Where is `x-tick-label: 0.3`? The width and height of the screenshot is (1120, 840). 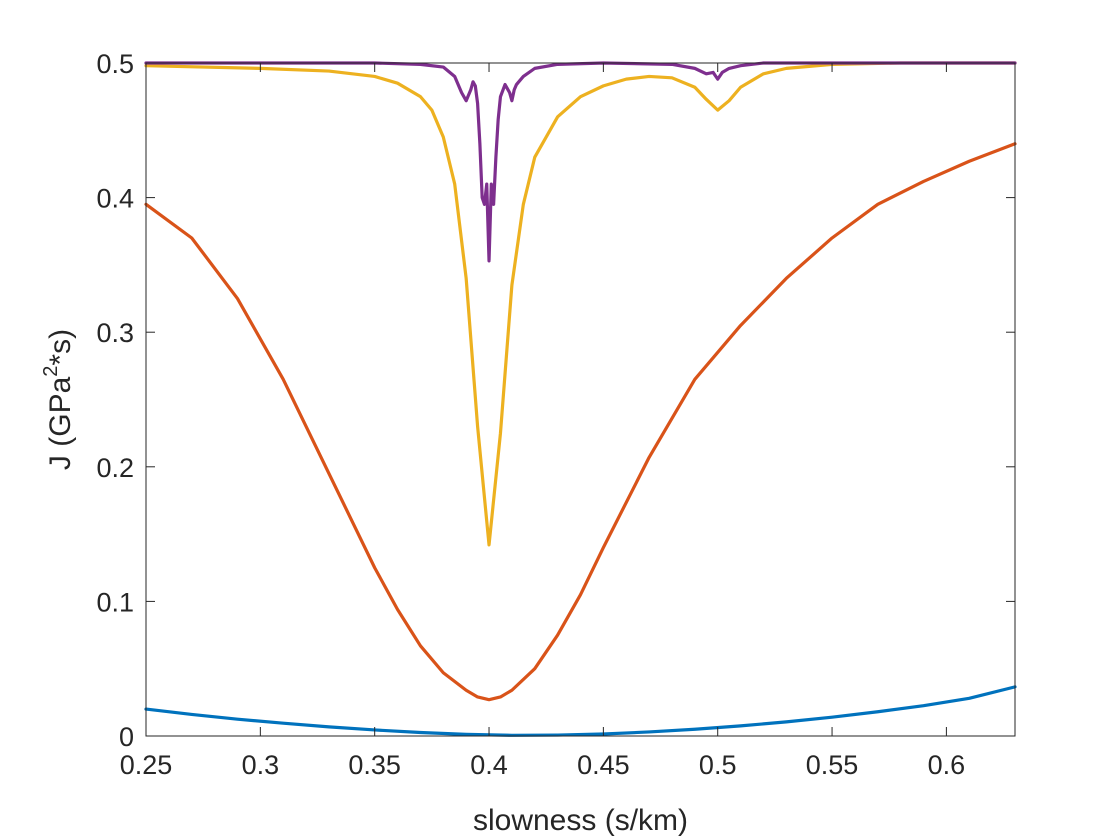 x-tick-label: 0.3 is located at coordinates (261, 765).